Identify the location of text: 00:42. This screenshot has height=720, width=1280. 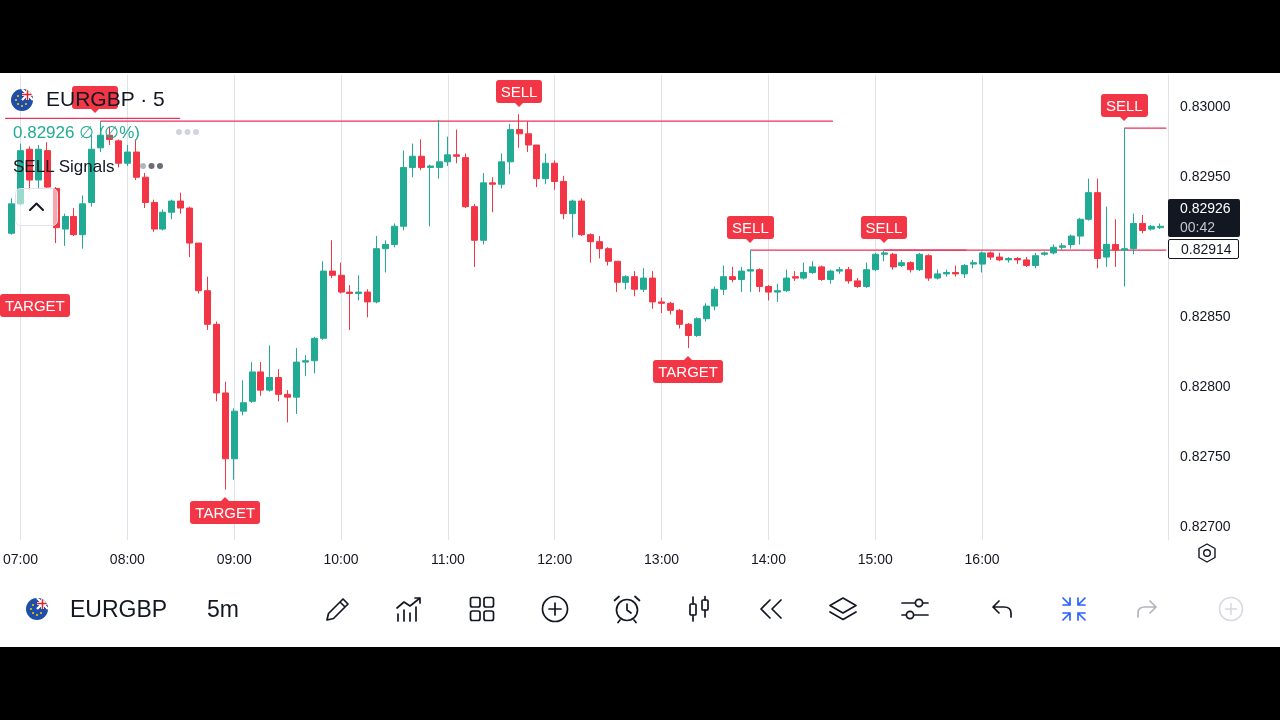
(1204, 227).